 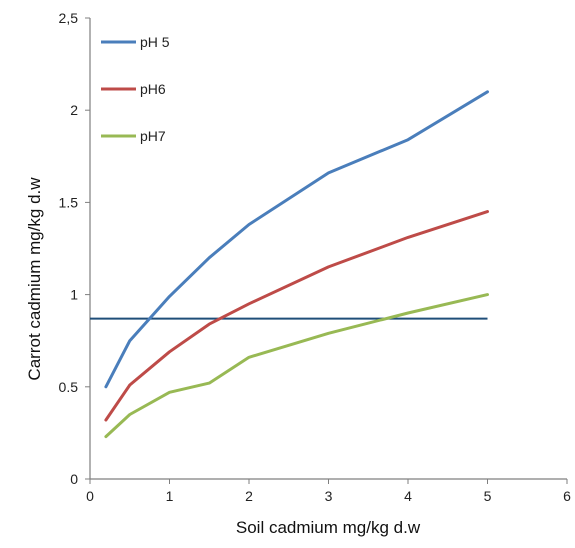 What do you see at coordinates (135, 89) in the screenshot?
I see `legend: pH 5 pH6 pH7` at bounding box center [135, 89].